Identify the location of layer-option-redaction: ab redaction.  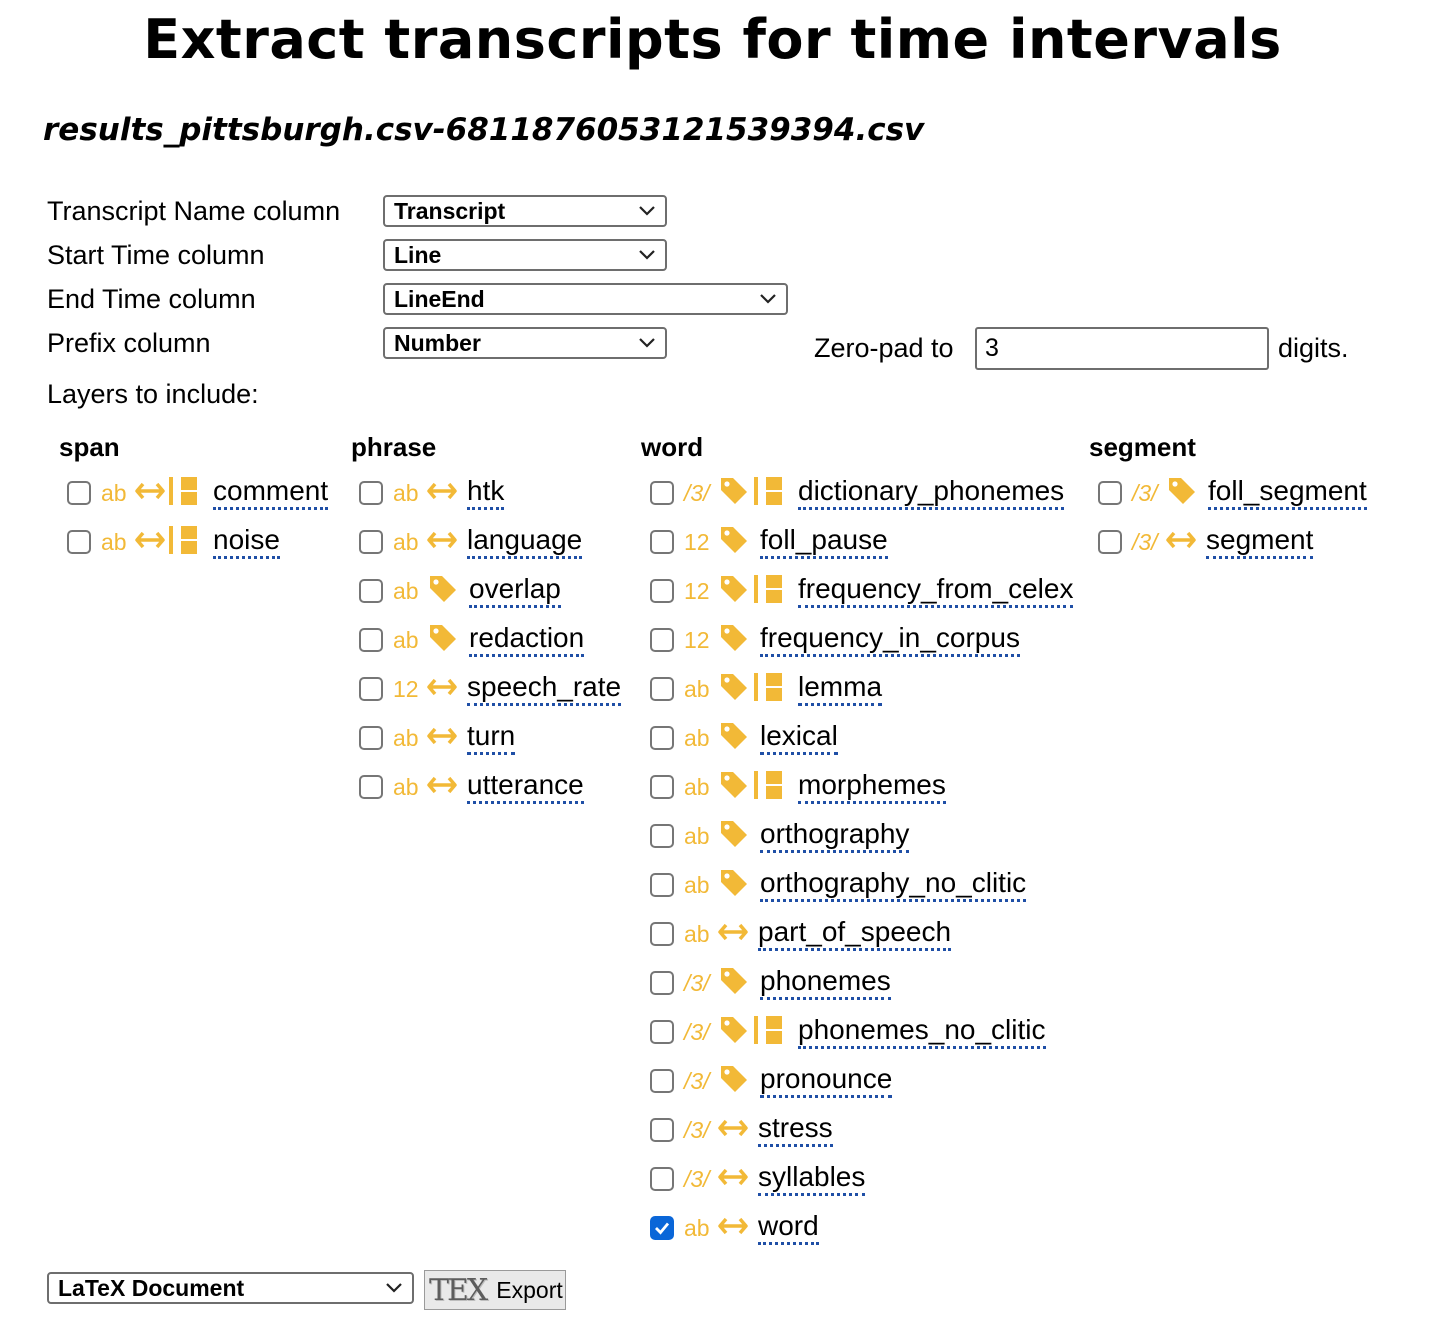
(472, 640).